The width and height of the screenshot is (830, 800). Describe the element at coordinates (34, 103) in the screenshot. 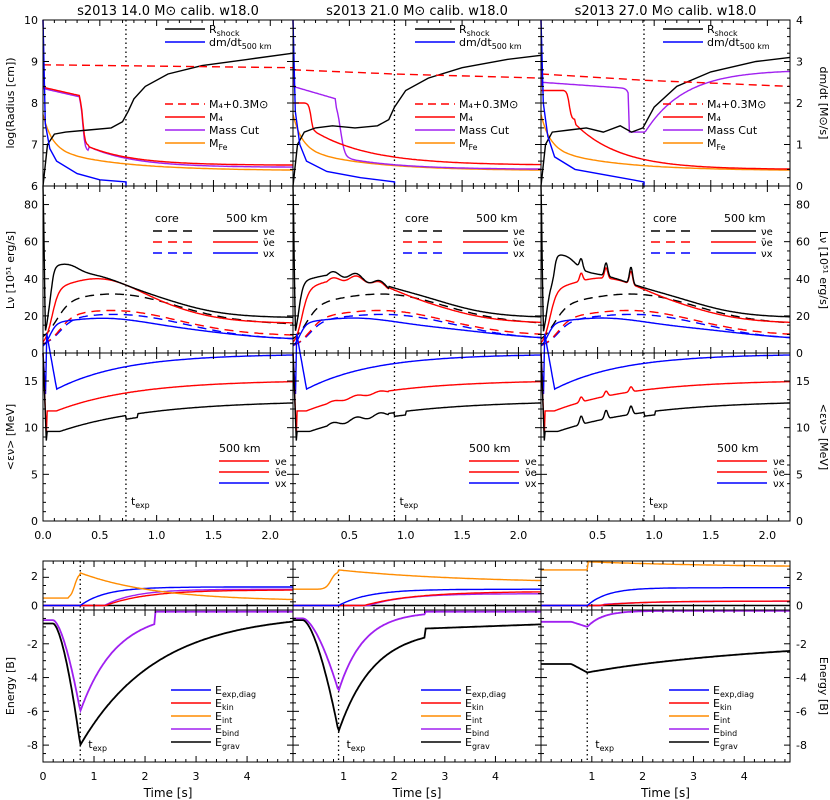

I see `y-tick-label: 8` at that location.